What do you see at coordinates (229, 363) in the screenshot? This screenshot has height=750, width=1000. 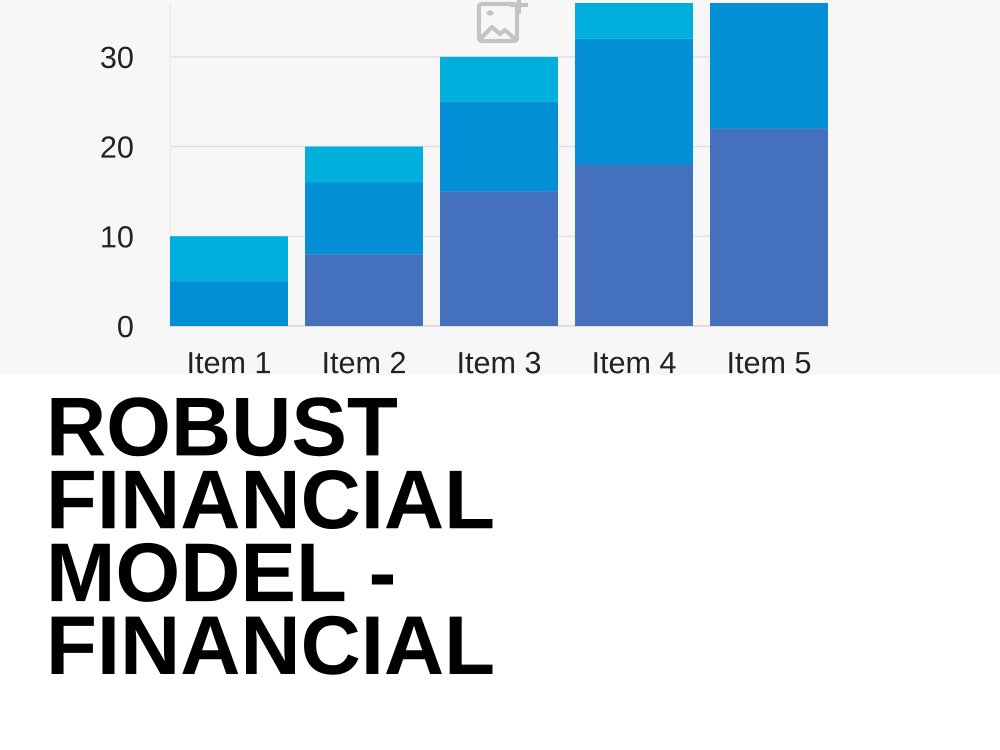 I see `x-tick-label: Item 1` at bounding box center [229, 363].